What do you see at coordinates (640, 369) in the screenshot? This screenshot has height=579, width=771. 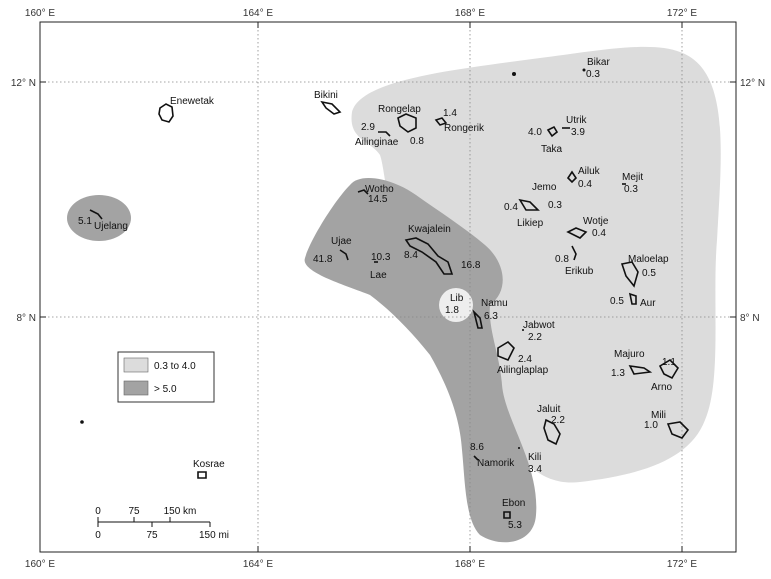 I see `majuro-shape` at bounding box center [640, 369].